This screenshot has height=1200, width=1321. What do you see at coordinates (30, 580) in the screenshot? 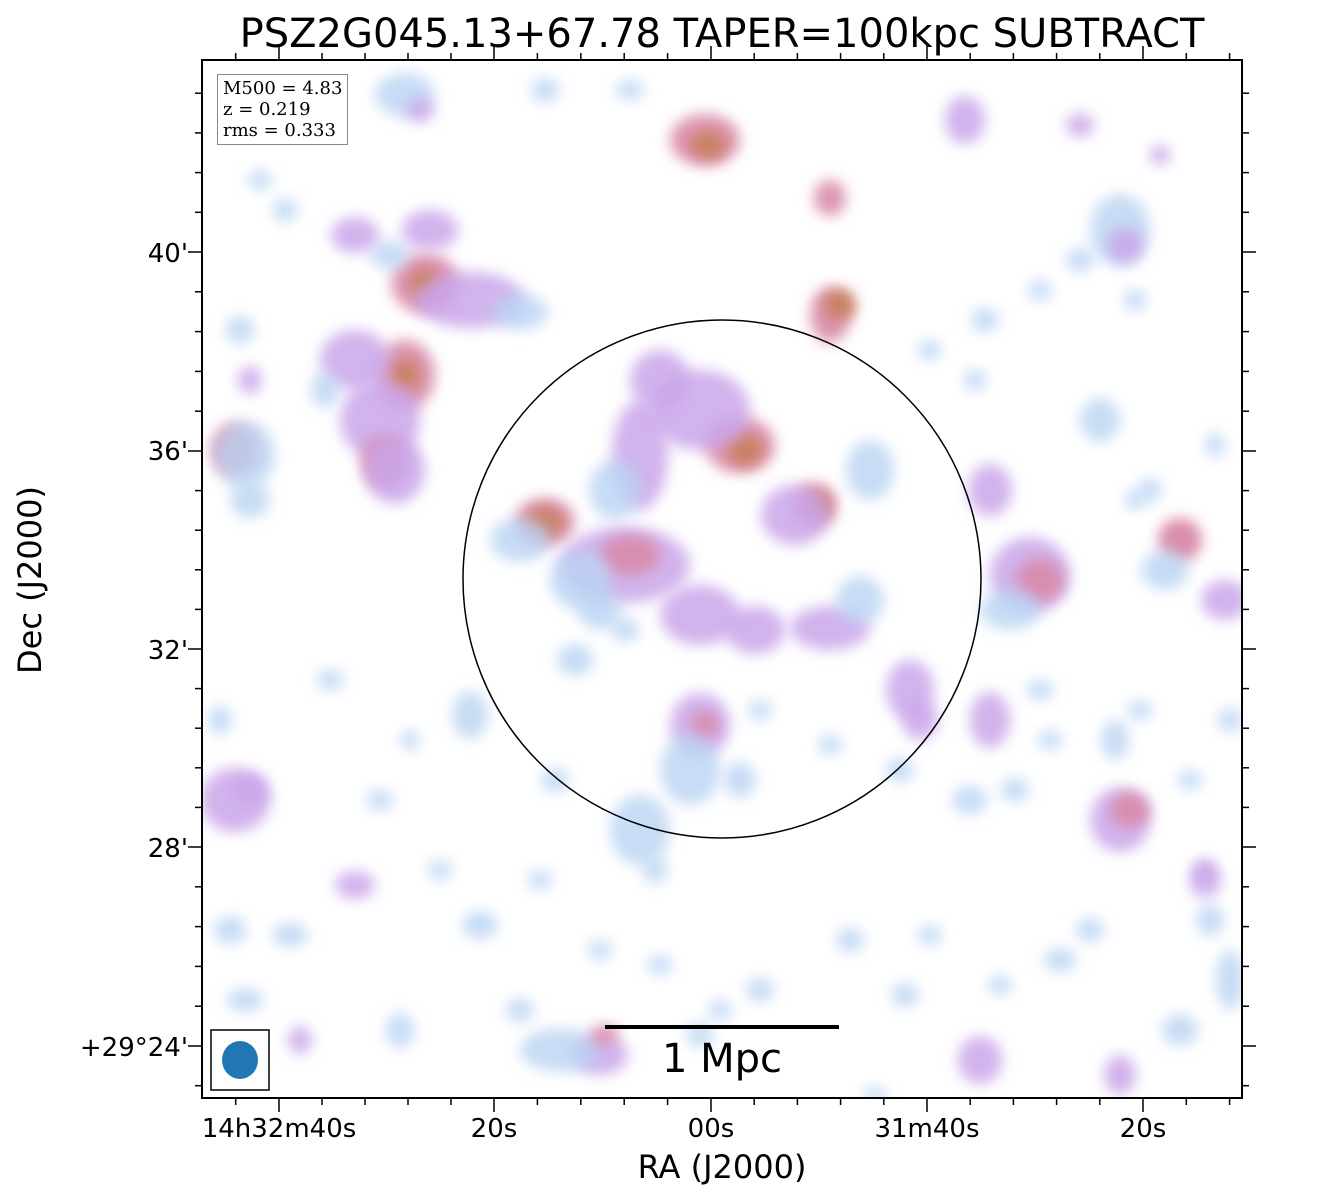
I see `y-axis-label: Dec (J2000)` at bounding box center [30, 580].